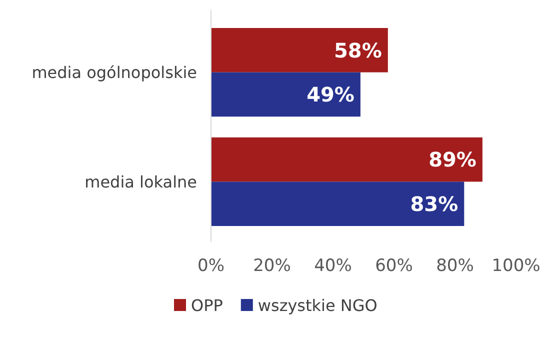 This screenshot has width=550, height=345. Describe the element at coordinates (333, 266) in the screenshot. I see `x-tick-label: 40%` at that location.